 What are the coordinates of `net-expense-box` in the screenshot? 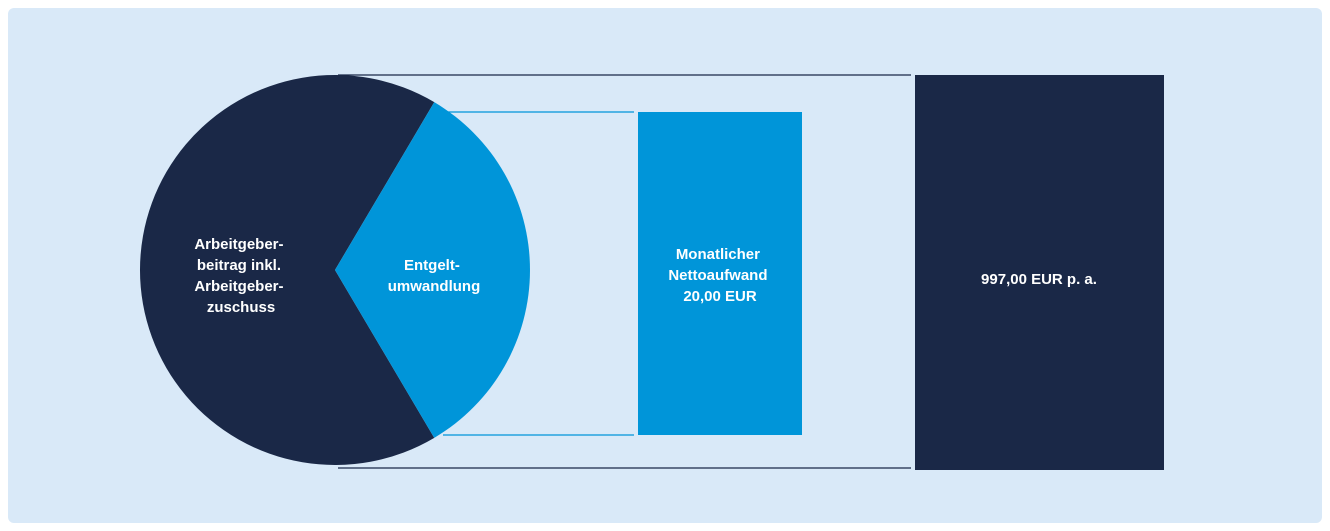 It's located at (720, 273).